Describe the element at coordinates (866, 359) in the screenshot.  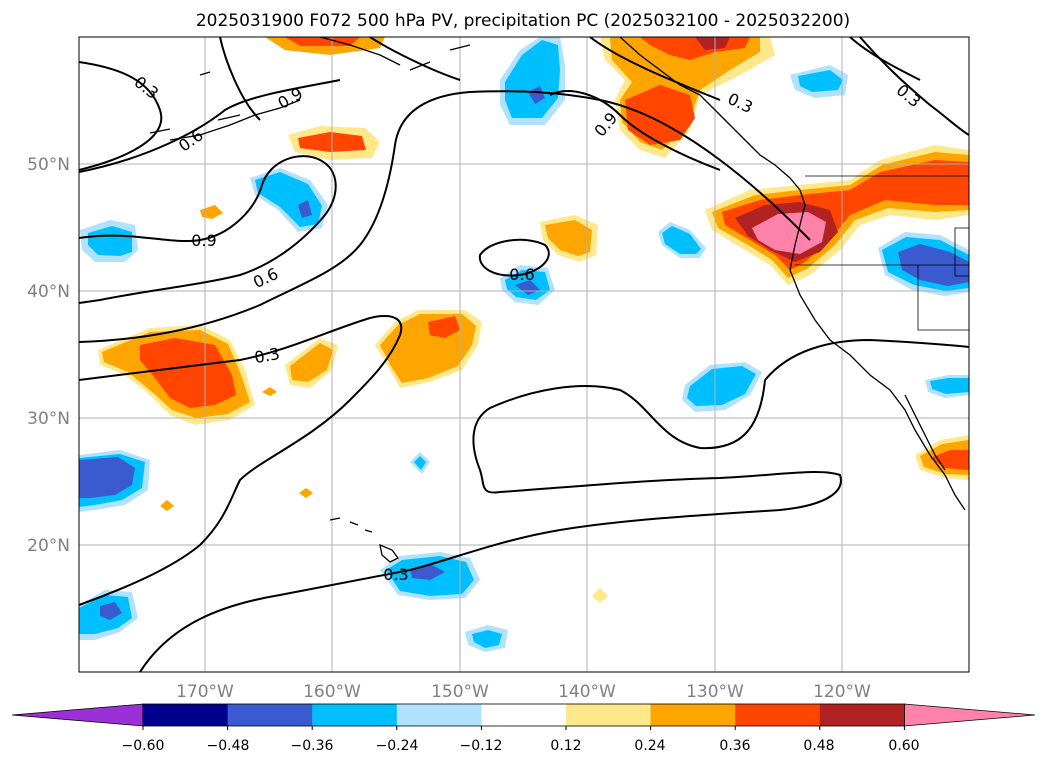
I see `pv-contour-se` at that location.